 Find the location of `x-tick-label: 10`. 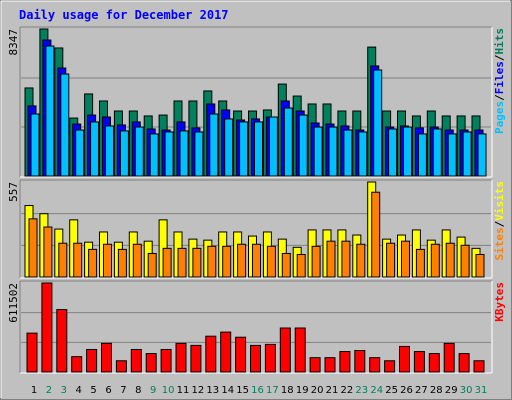

x-tick-label: 10 is located at coordinates (168, 390).